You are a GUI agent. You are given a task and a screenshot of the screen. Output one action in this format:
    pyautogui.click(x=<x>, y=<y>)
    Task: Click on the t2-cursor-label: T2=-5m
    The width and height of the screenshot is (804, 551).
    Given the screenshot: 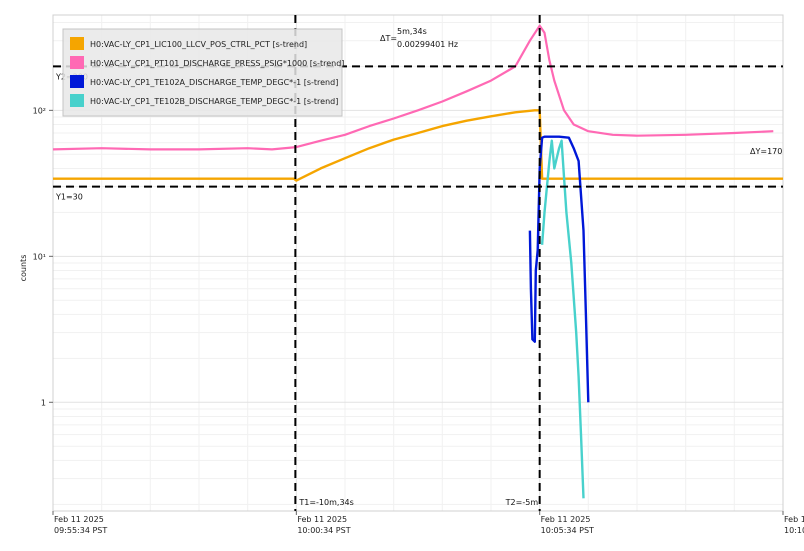 What is the action you would take?
    pyautogui.click(x=522, y=502)
    